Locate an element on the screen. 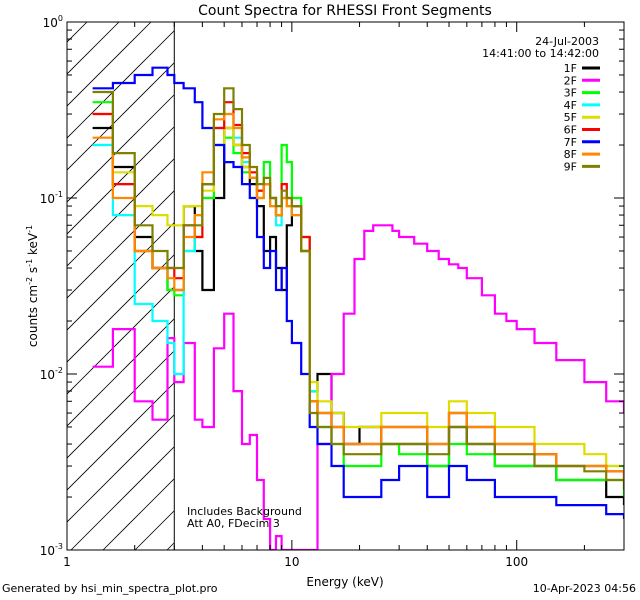  legend-label-1F: 1F is located at coordinates (570, 68).